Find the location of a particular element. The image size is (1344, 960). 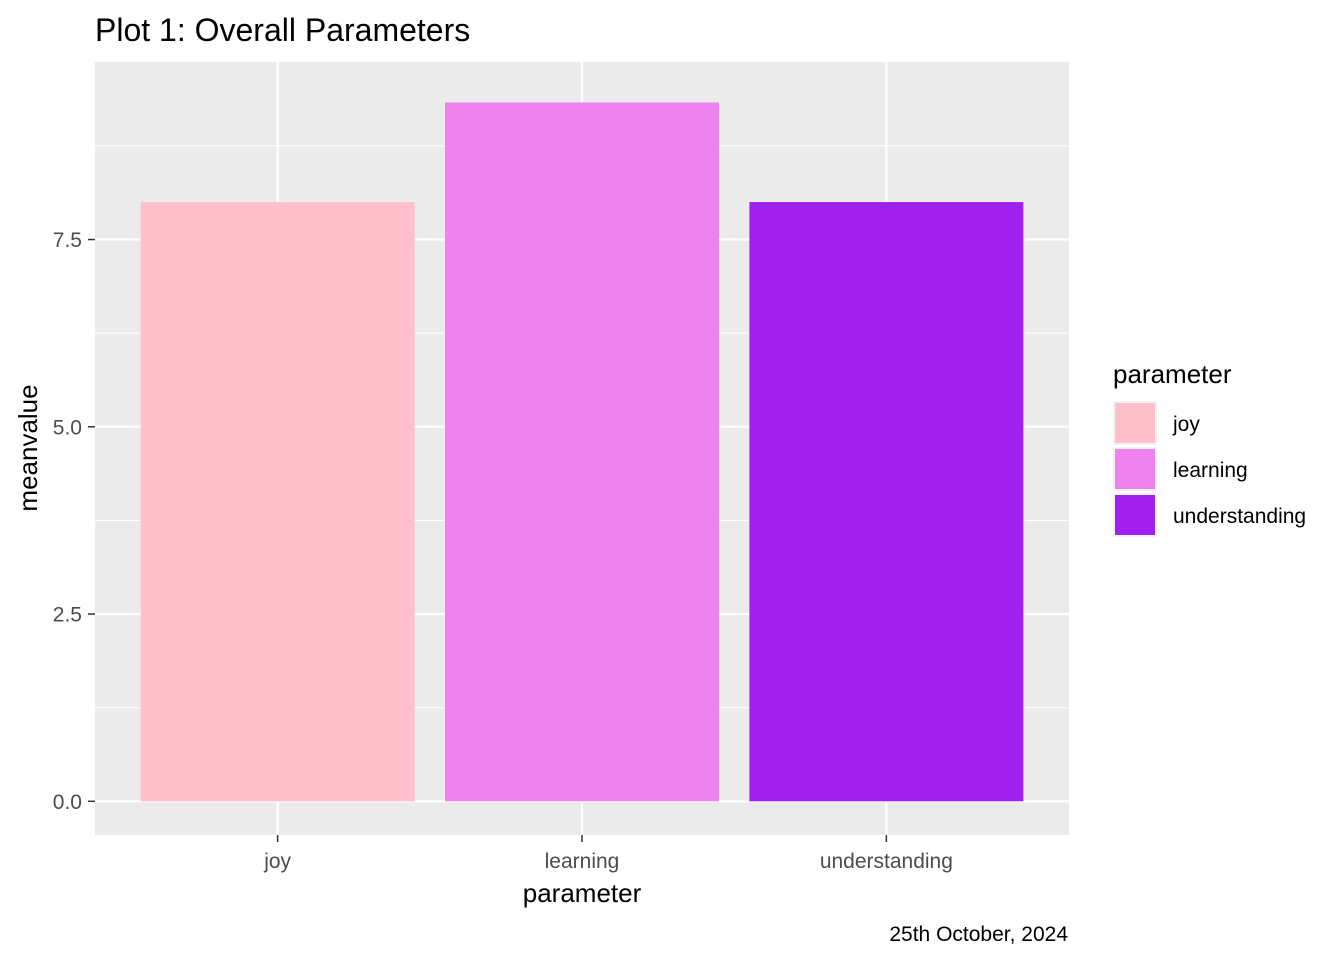

legend-key-understanding is located at coordinates (1135, 515).